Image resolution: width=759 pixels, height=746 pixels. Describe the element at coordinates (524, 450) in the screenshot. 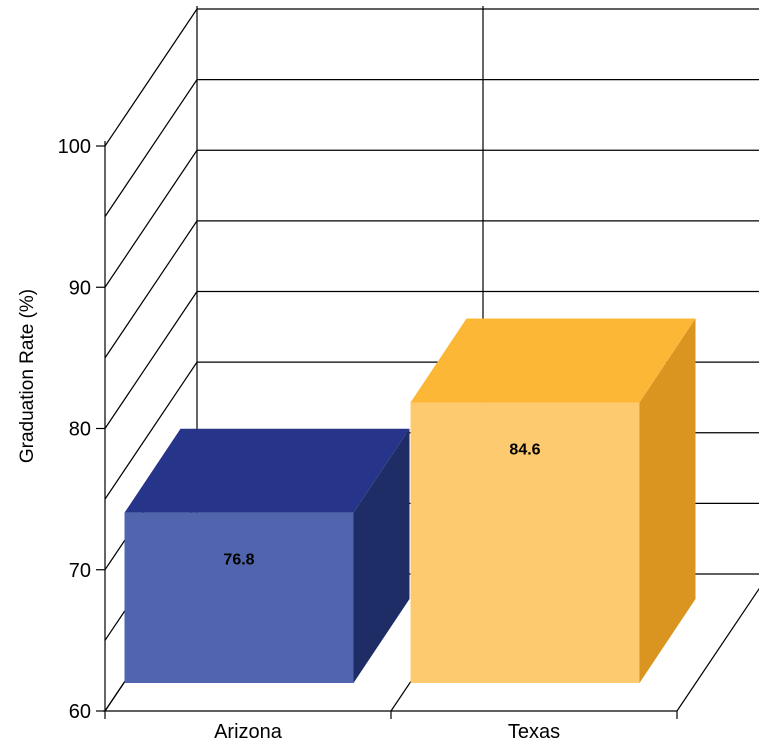

I see `bar-value-label: 84.6` at that location.